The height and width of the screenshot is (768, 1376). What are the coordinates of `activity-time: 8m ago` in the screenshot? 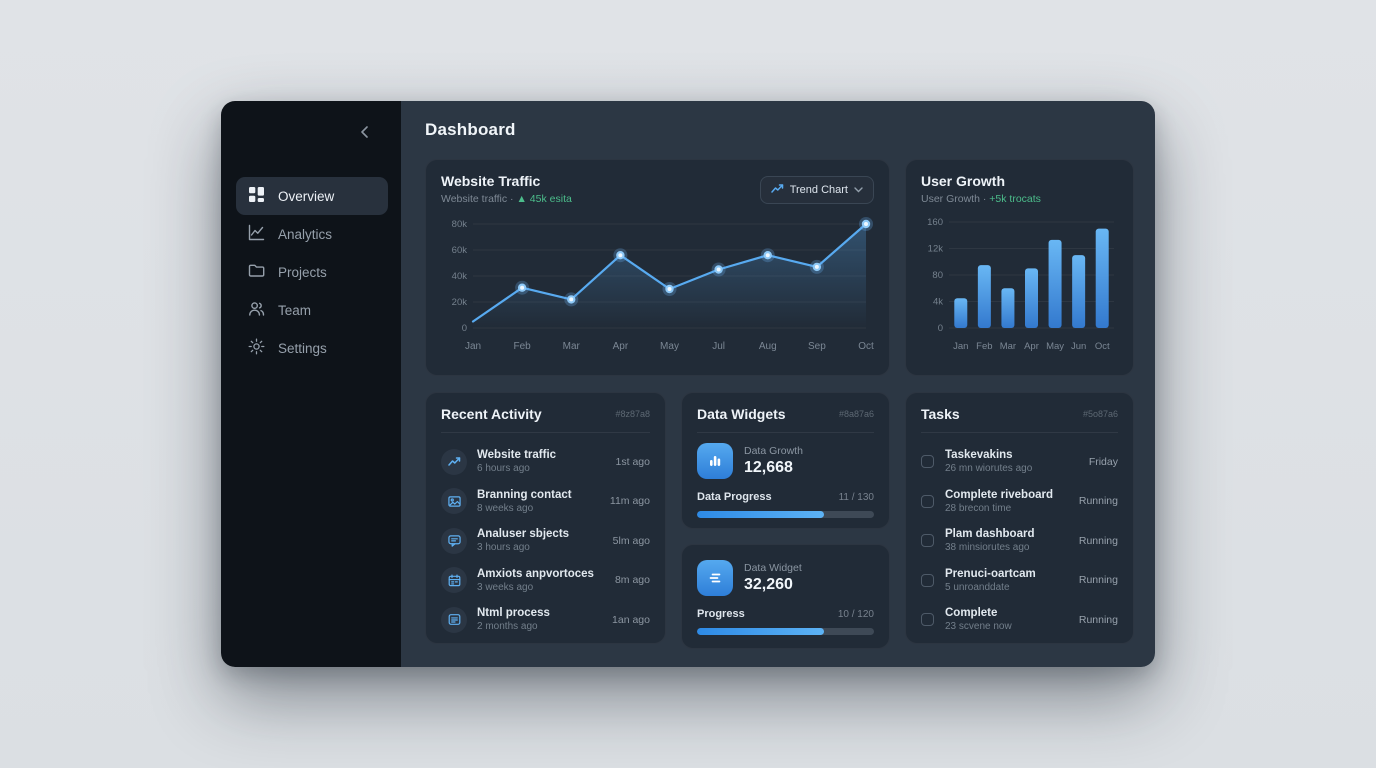 It's located at (632, 580).